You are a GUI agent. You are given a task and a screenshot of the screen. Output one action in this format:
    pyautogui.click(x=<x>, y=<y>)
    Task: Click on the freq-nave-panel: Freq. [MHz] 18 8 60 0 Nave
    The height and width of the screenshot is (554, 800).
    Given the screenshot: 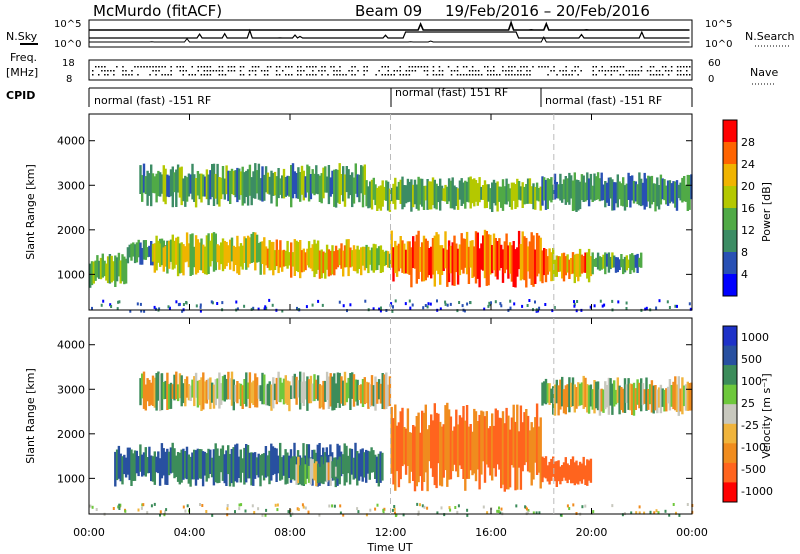 What is the action you would take?
    pyautogui.click(x=392, y=68)
    